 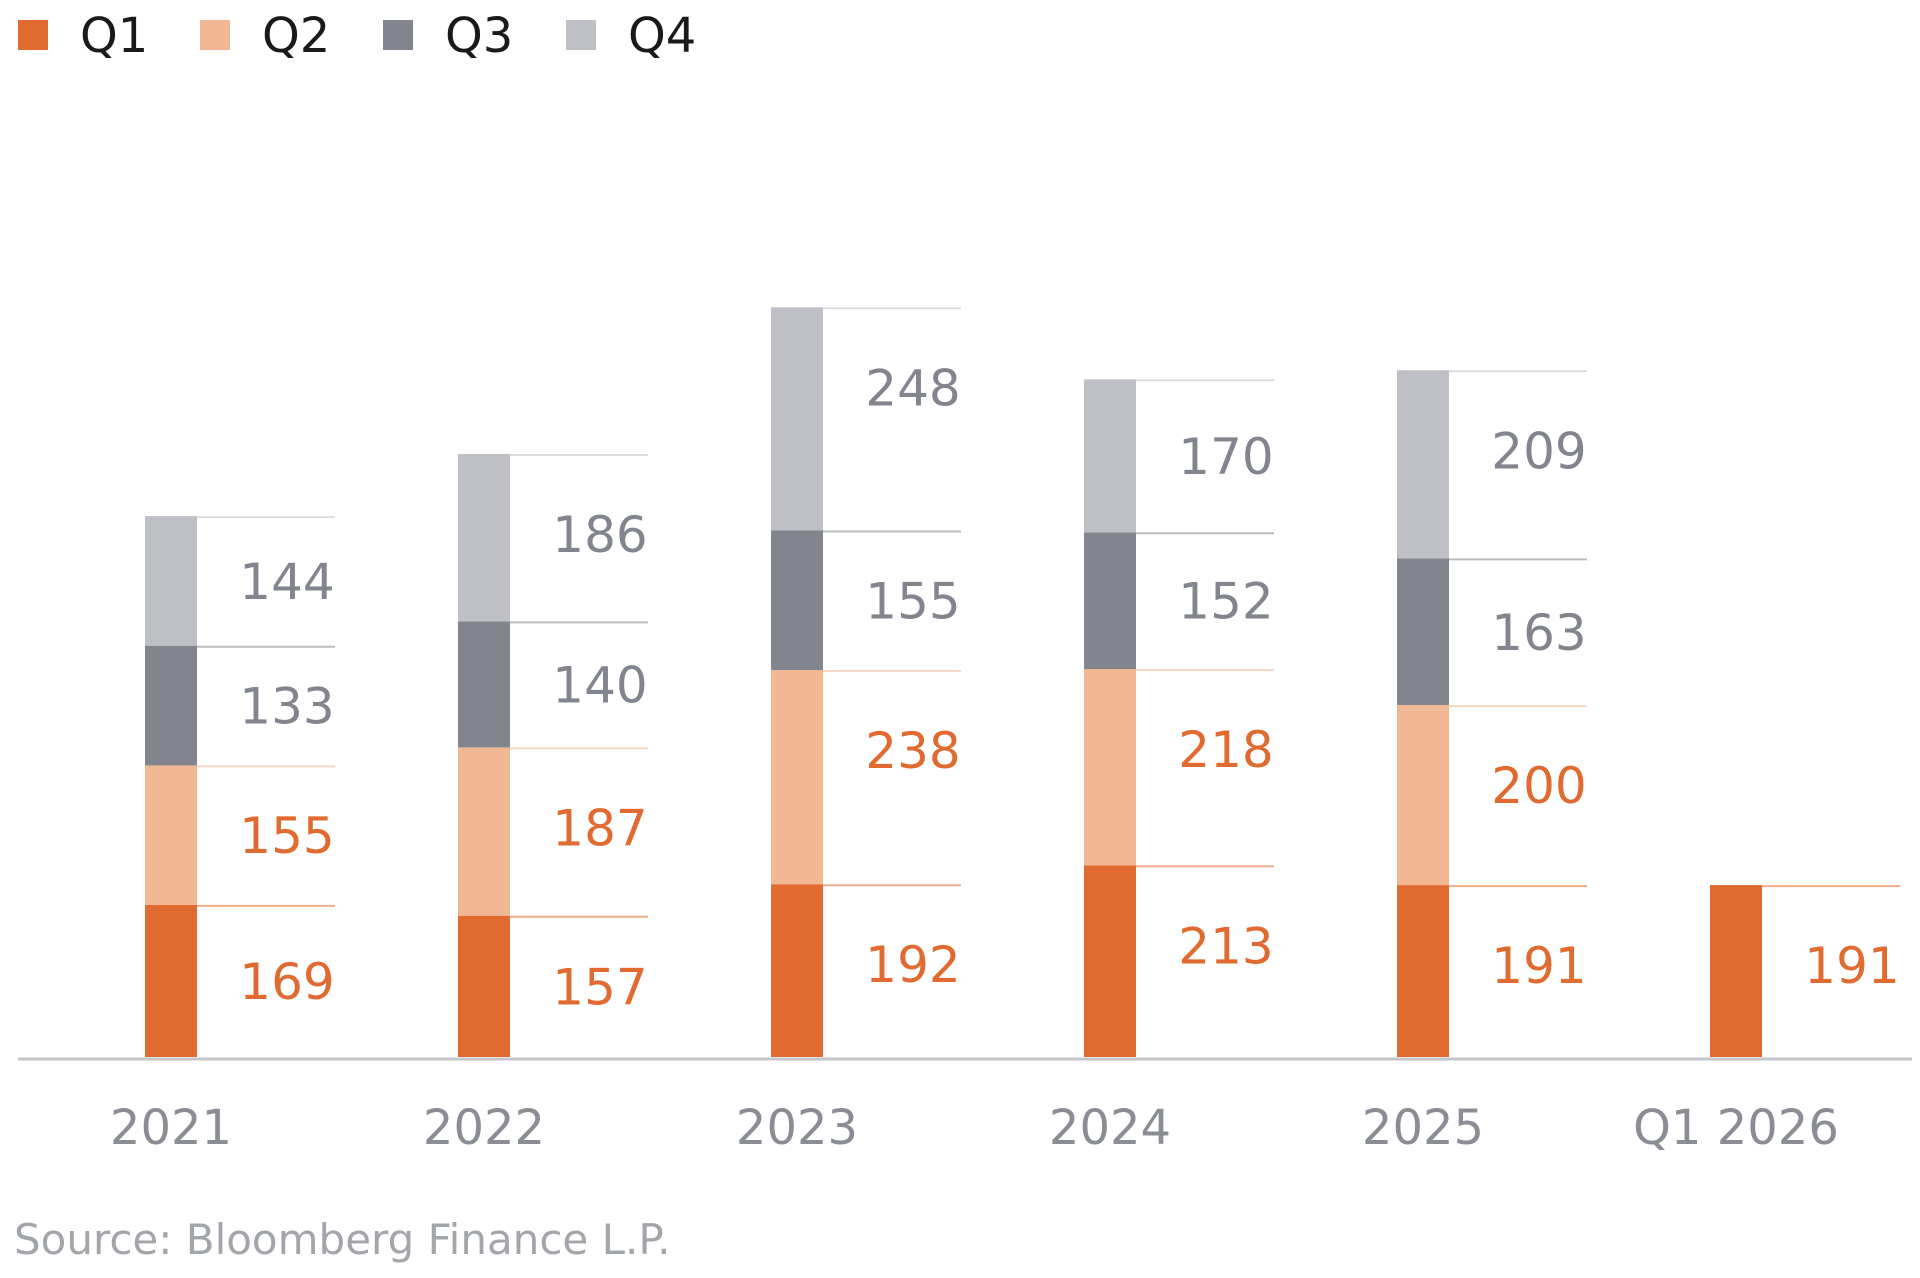 I want to click on data-label-2022-q4: 186, so click(x=599, y=535).